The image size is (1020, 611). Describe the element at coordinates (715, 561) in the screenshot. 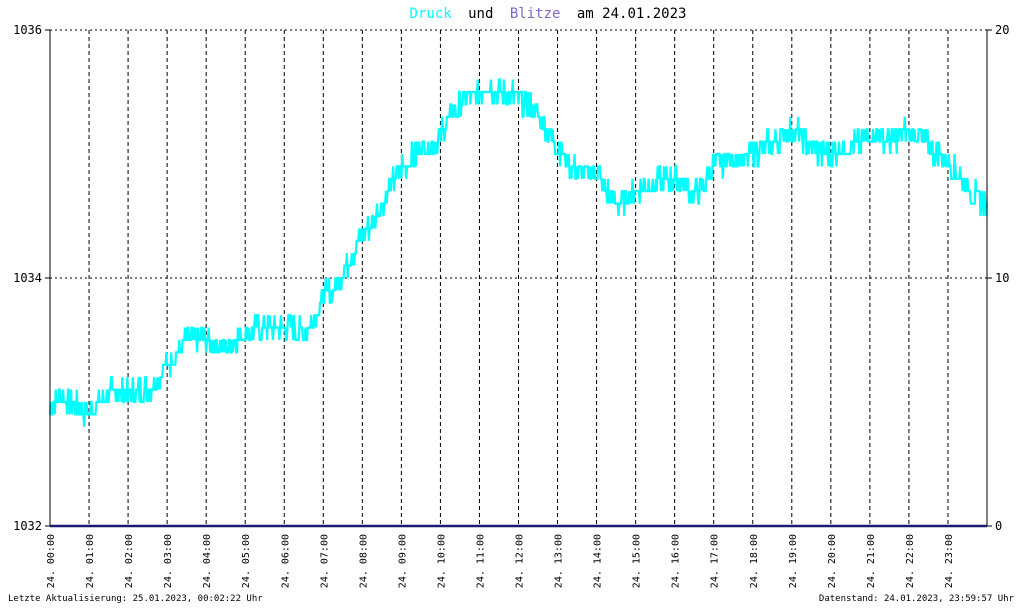

I see `x-axis-tick-label: 24. 17:00` at that location.